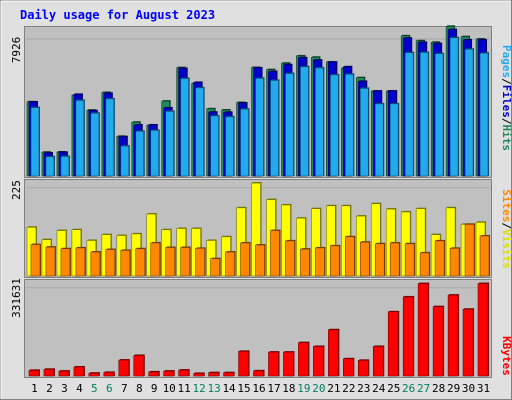 Image resolution: width=512 pixels, height=400 pixels. What do you see at coordinates (169, 388) in the screenshot?
I see `day-label-10: 10` at bounding box center [169, 388].